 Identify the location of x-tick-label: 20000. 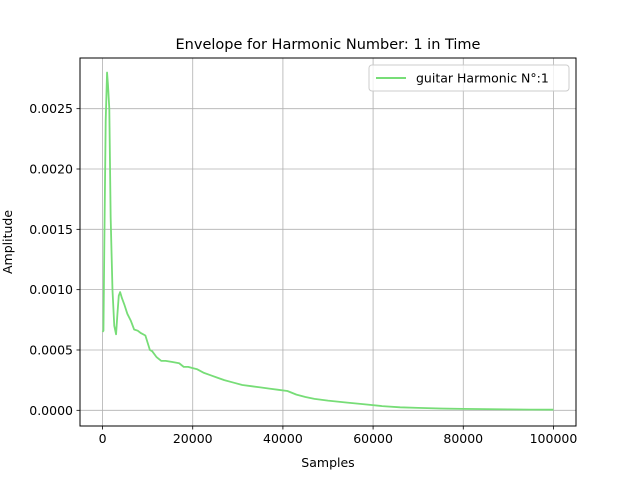
(193, 438).